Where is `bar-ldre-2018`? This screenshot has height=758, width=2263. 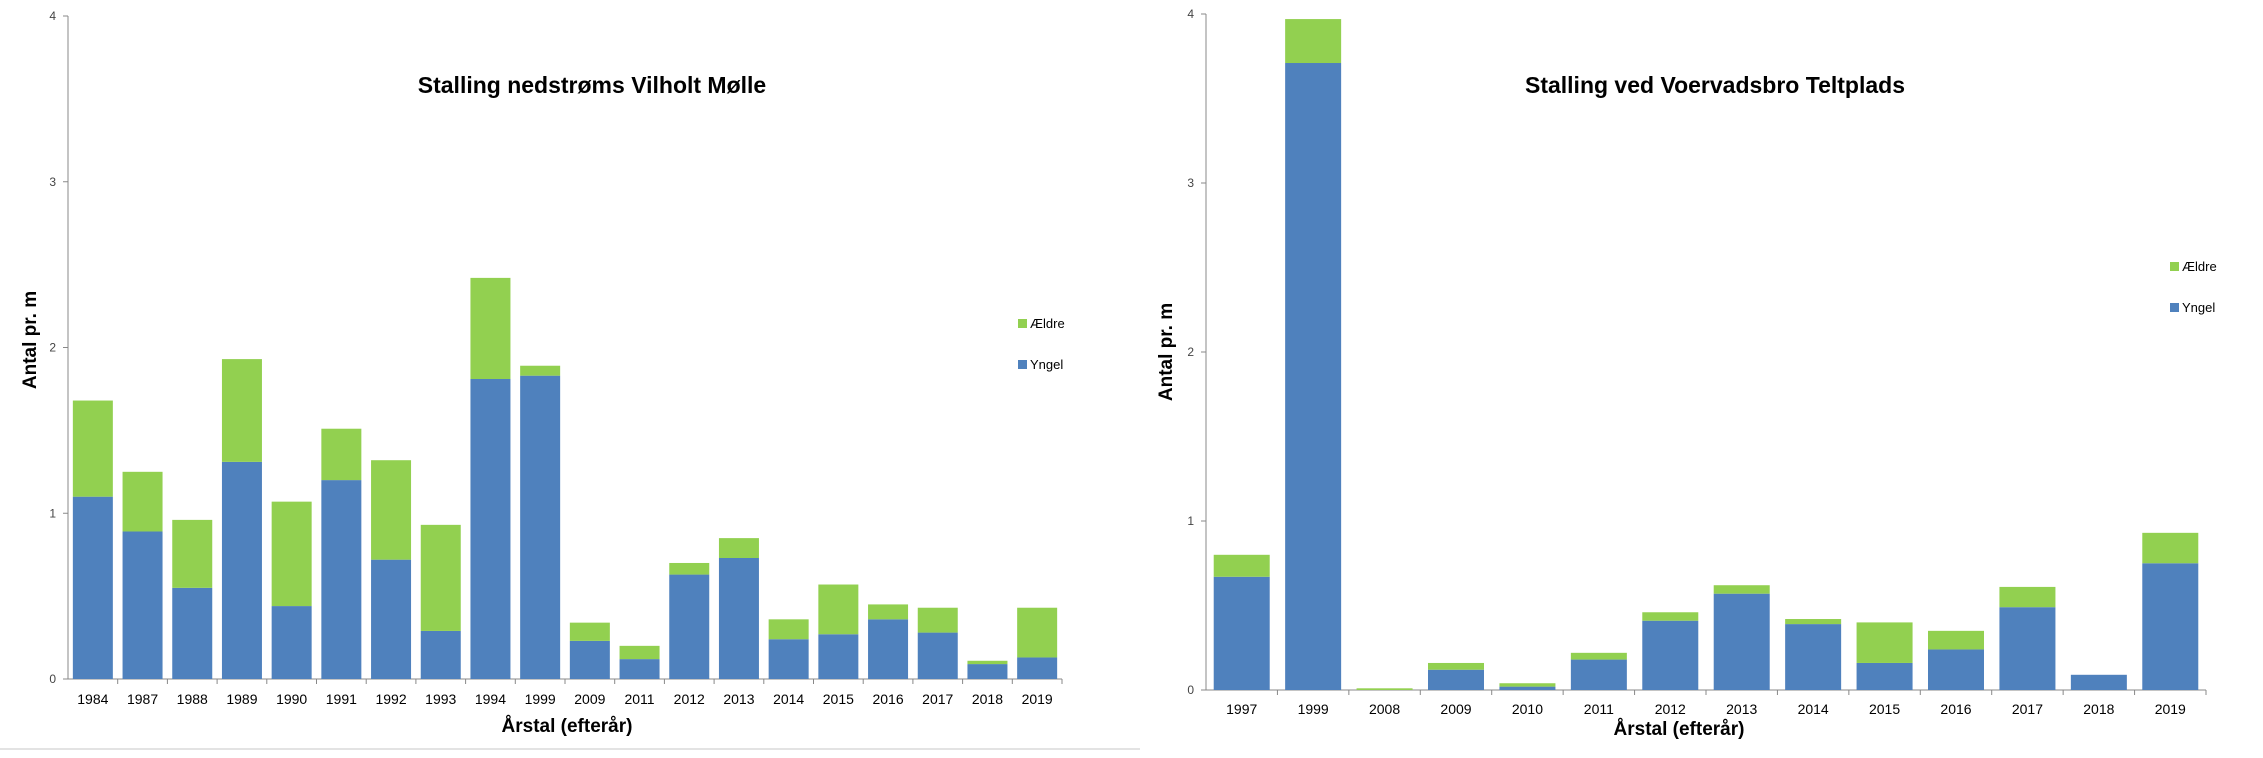 bar-ldre-2018 is located at coordinates (987, 662).